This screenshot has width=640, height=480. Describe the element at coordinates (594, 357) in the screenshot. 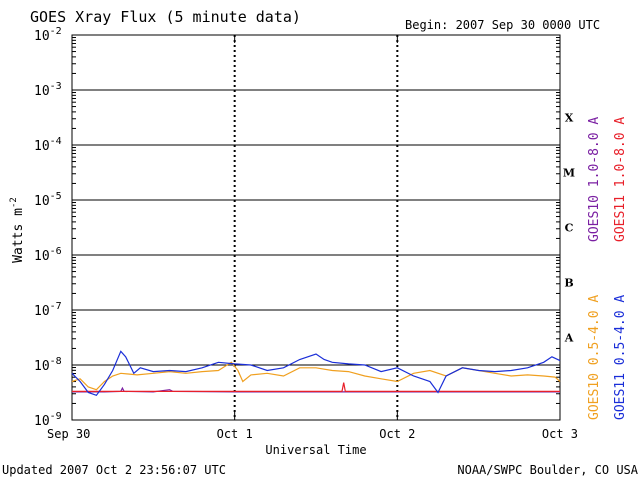

I see `legend-entry: GOES10 0.5-4.0 A` at that location.